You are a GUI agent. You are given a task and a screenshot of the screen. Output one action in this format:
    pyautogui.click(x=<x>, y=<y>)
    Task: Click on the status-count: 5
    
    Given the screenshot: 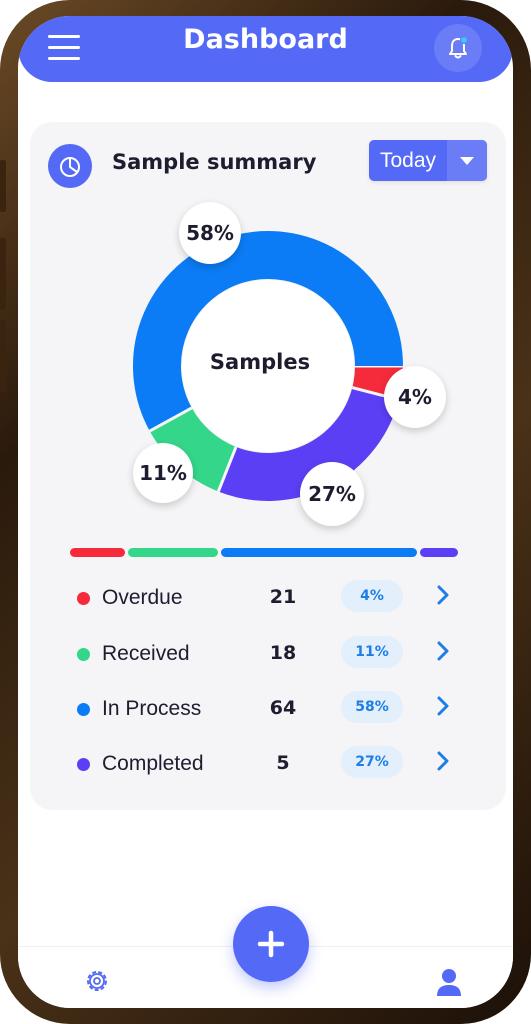 What is the action you would take?
    pyautogui.click(x=283, y=763)
    